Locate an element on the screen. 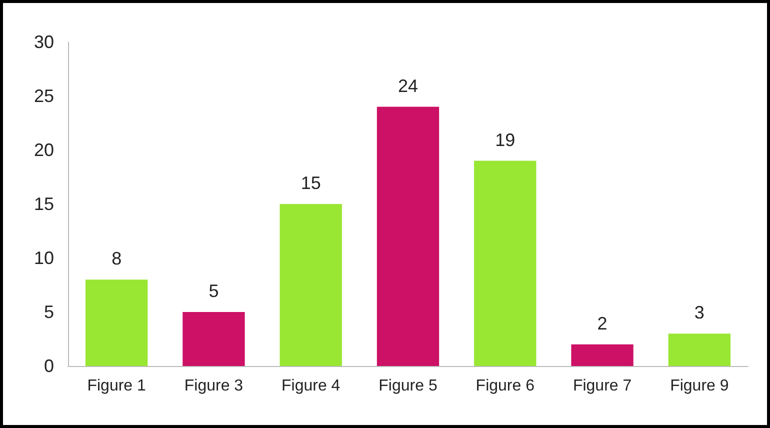 The width and height of the screenshot is (770, 428). x-tick-label: Figure 7 is located at coordinates (602, 386).